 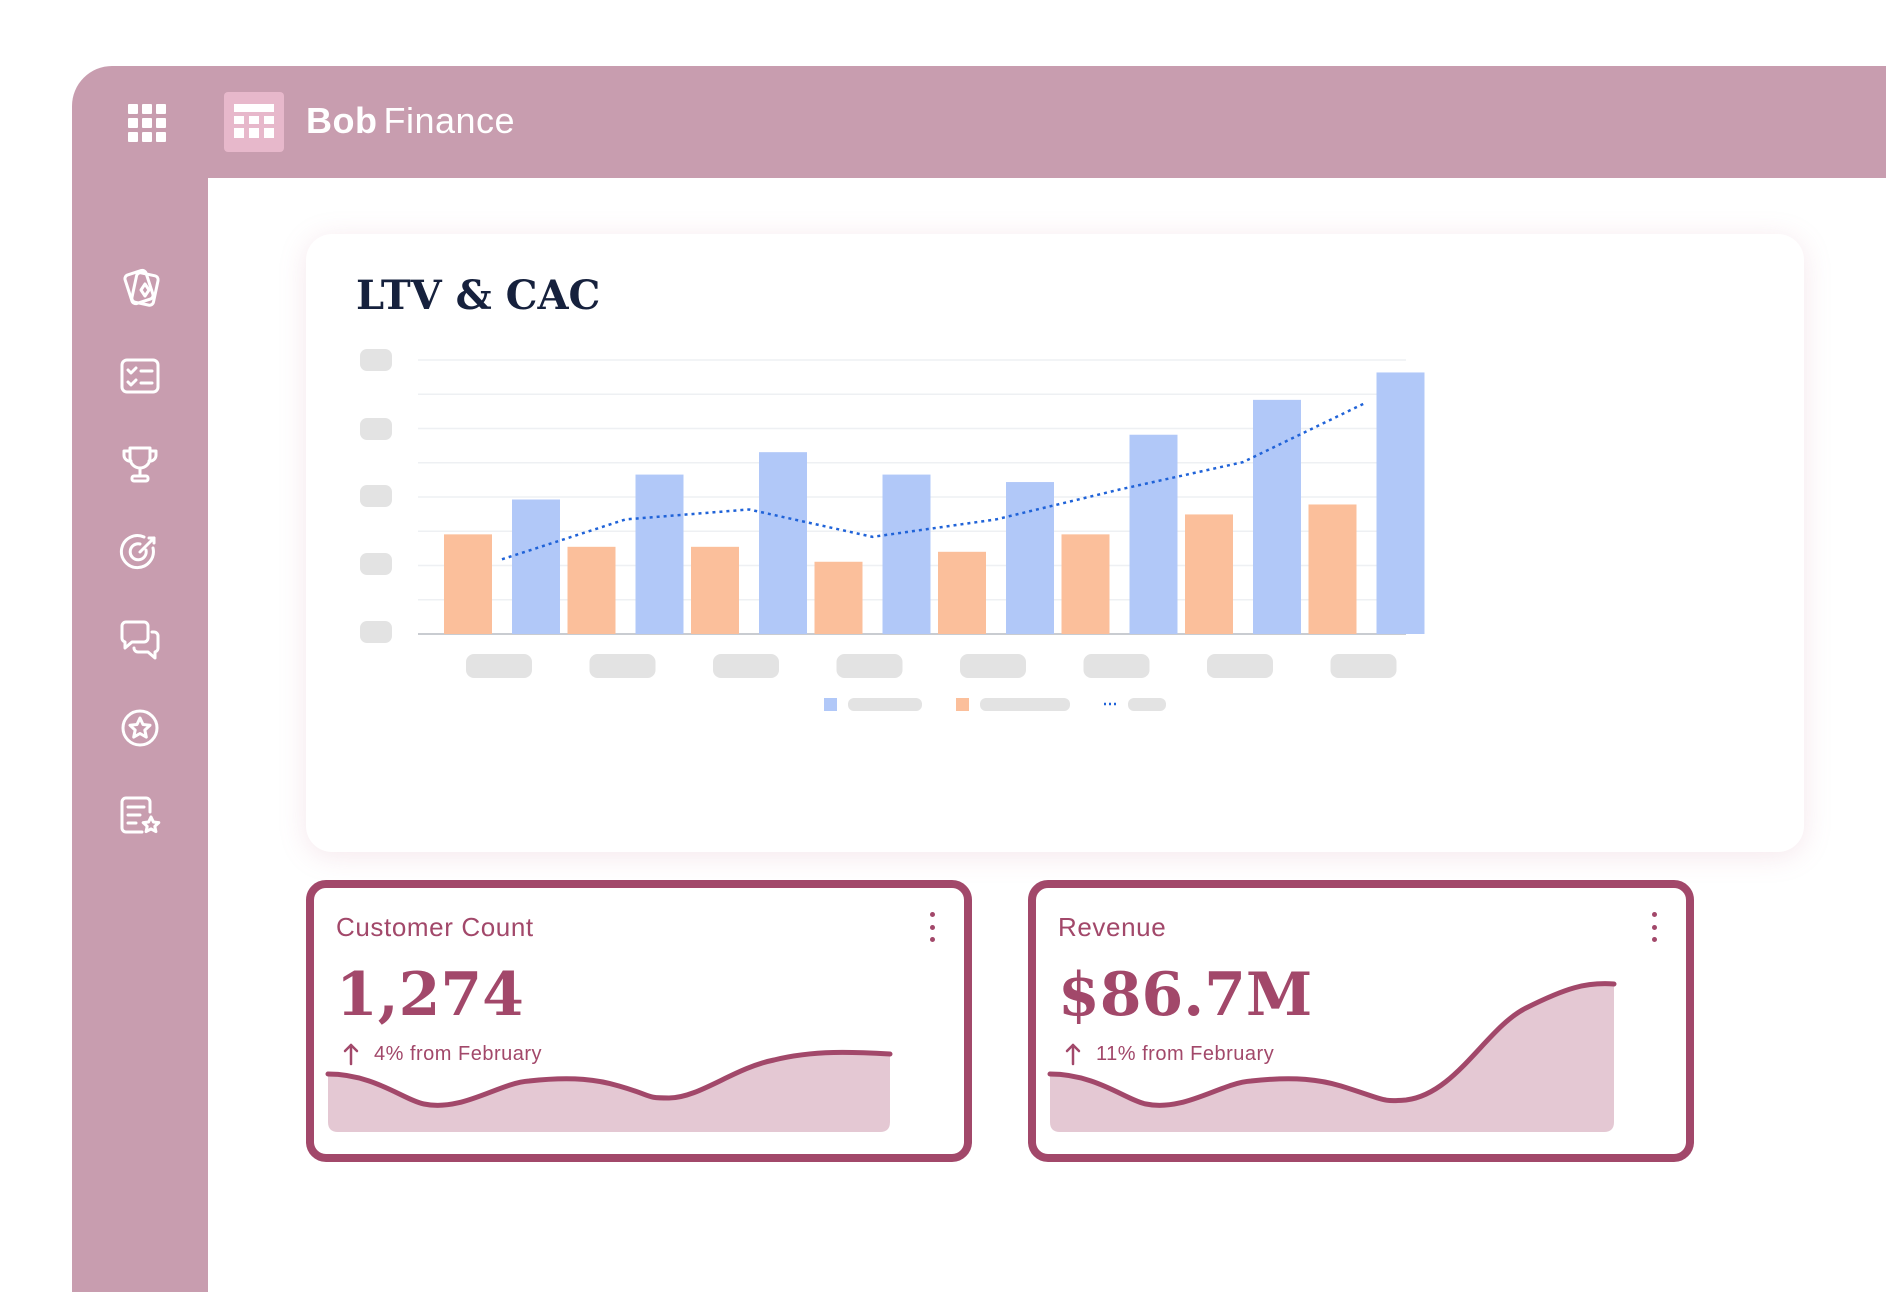 What do you see at coordinates (342, 120) in the screenshot?
I see `brand-name-bold: Bob` at bounding box center [342, 120].